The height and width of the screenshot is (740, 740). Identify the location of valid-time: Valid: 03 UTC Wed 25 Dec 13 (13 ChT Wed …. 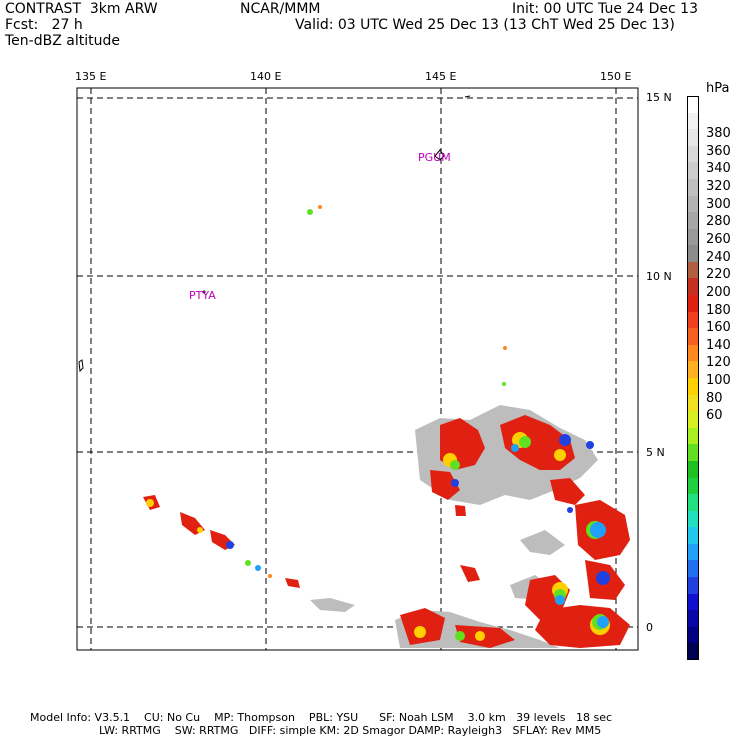
(485, 25).